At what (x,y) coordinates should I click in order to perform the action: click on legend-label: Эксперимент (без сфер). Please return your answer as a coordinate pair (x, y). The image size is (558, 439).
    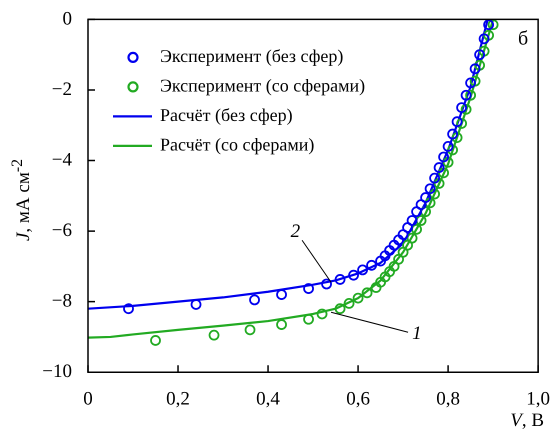
    Looking at the image, I should click on (252, 56).